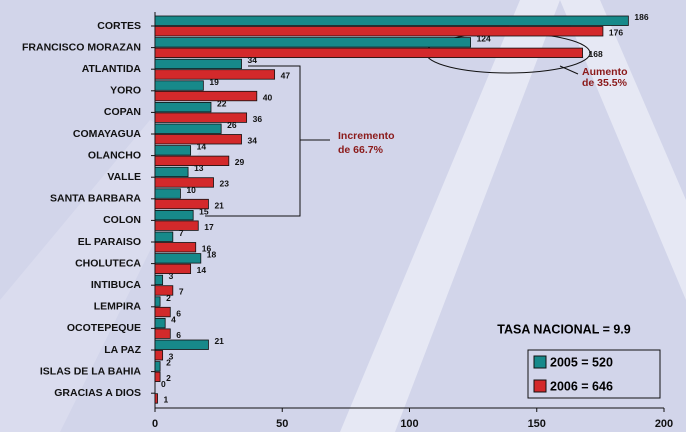 The width and height of the screenshot is (686, 432). What do you see at coordinates (214, 82) in the screenshot?
I see `value-label: 19` at bounding box center [214, 82].